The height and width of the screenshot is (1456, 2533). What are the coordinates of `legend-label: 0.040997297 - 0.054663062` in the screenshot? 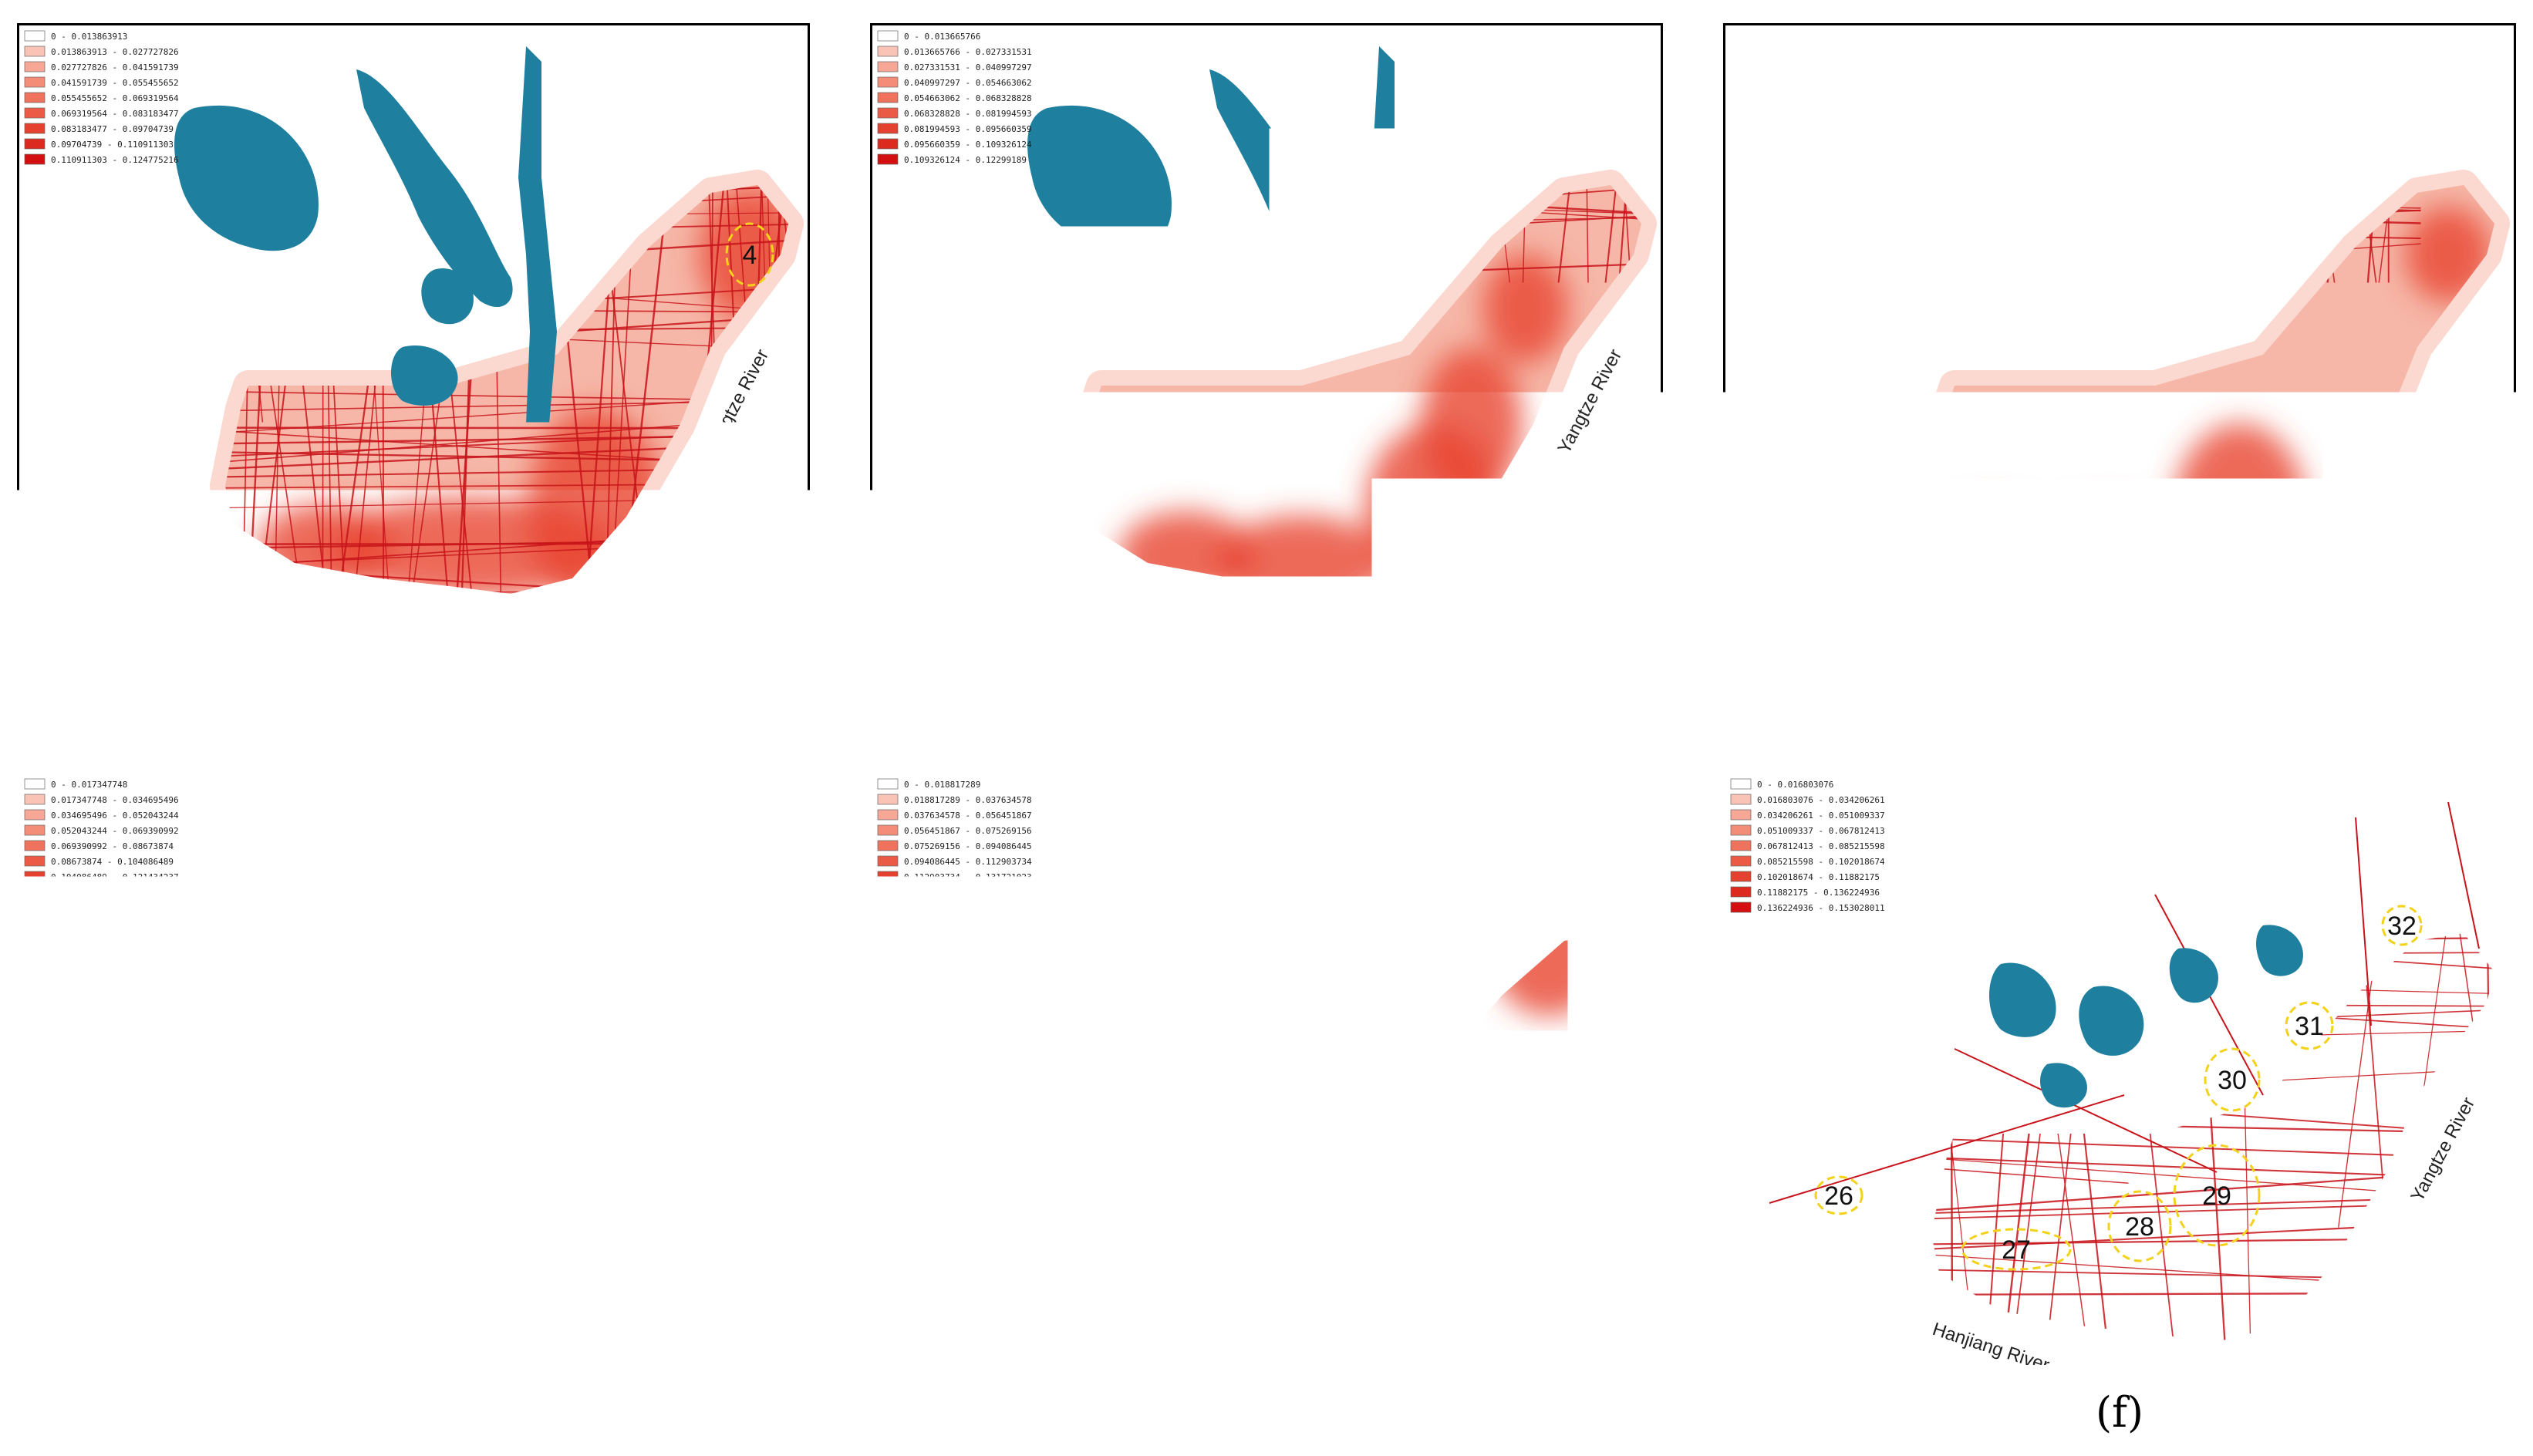 It's located at (968, 83).